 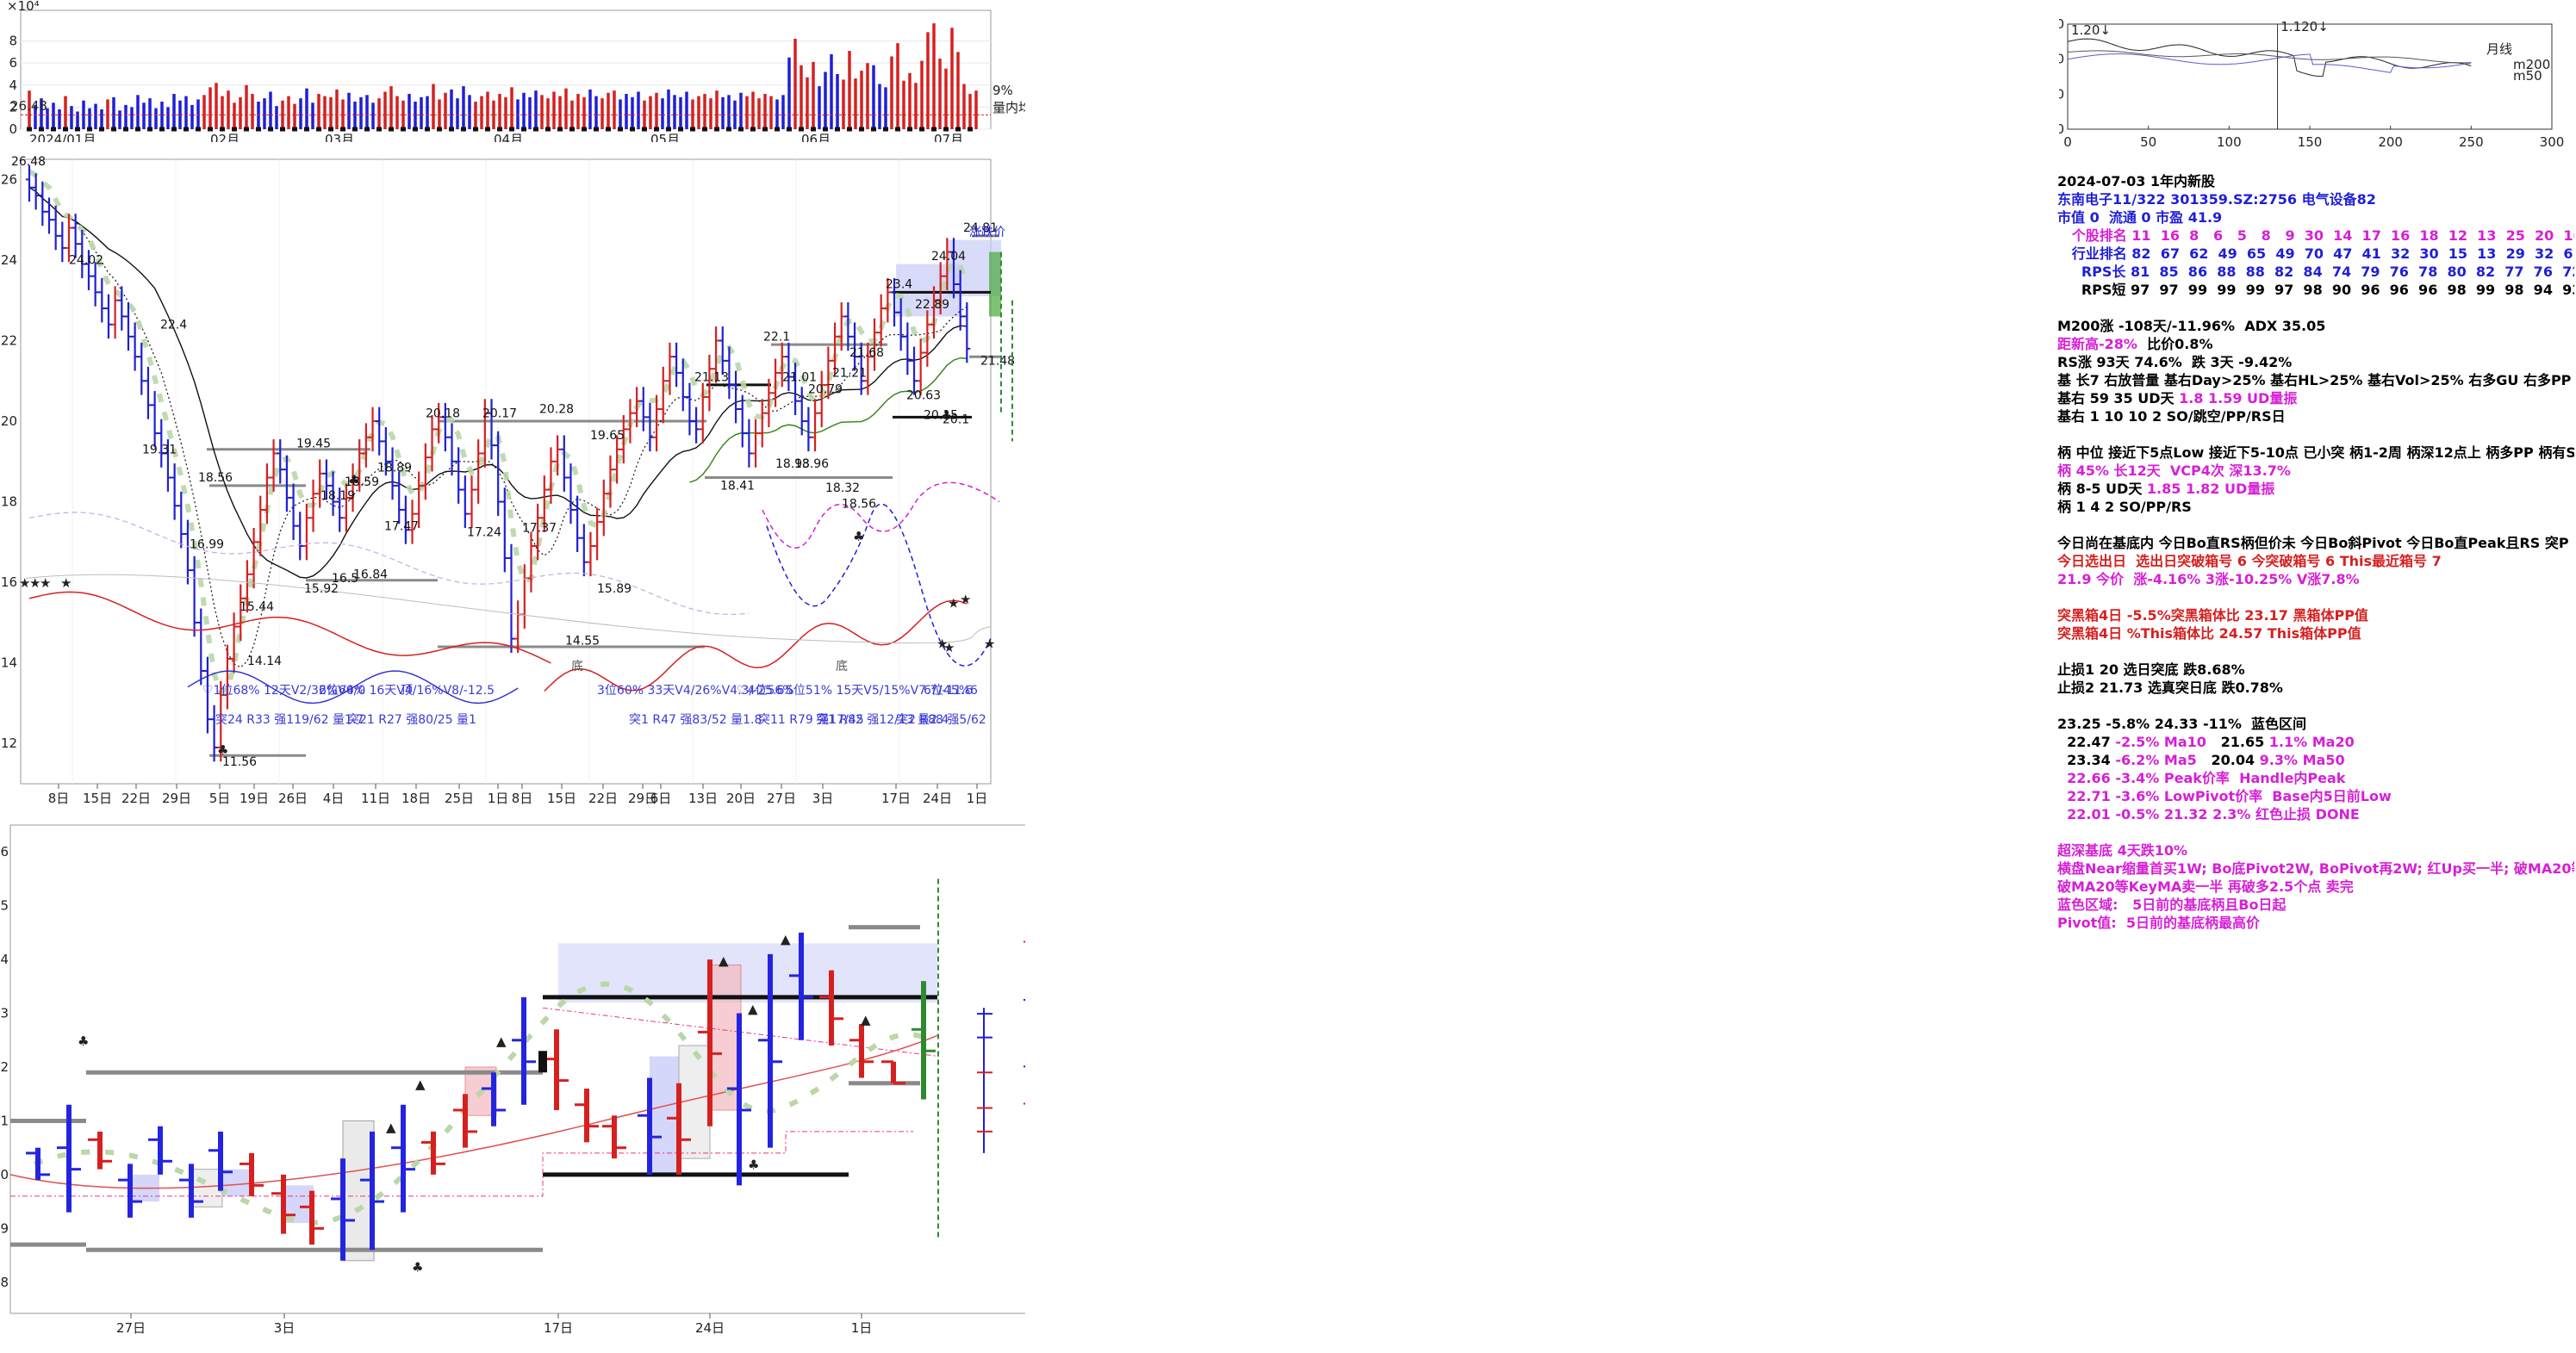 I want to click on info-text: 东南电子11/322 301359.SZ:2756 电气设备82, so click(x=2217, y=199).